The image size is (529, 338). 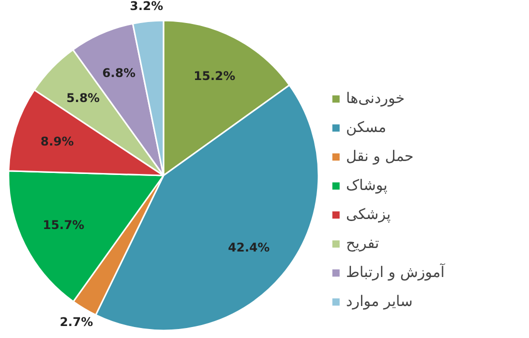 I want to click on legend-label: آموزش و ارتباط, so click(x=395, y=272).